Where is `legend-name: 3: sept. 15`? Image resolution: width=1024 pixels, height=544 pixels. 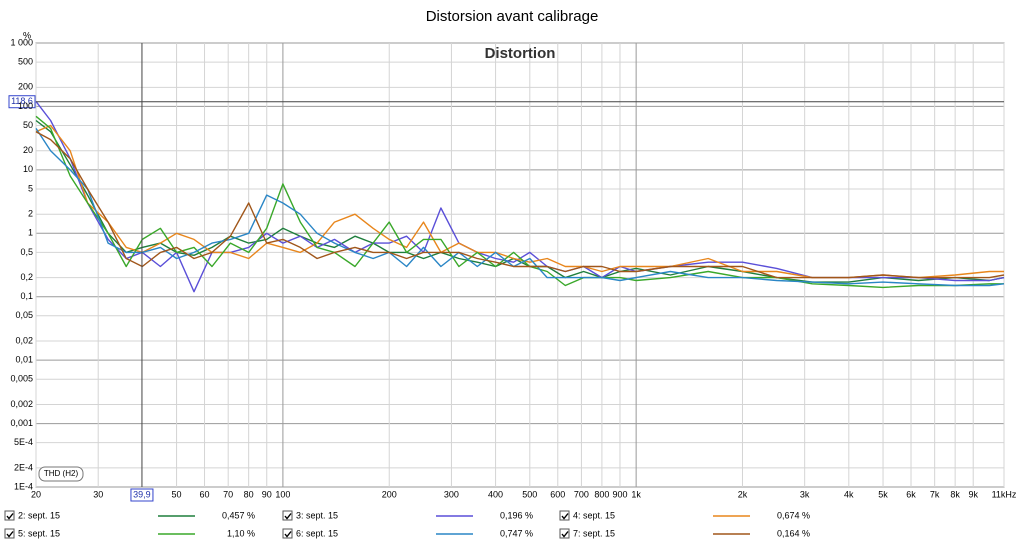
legend-name: 3: sept. 15 is located at coordinates (317, 515).